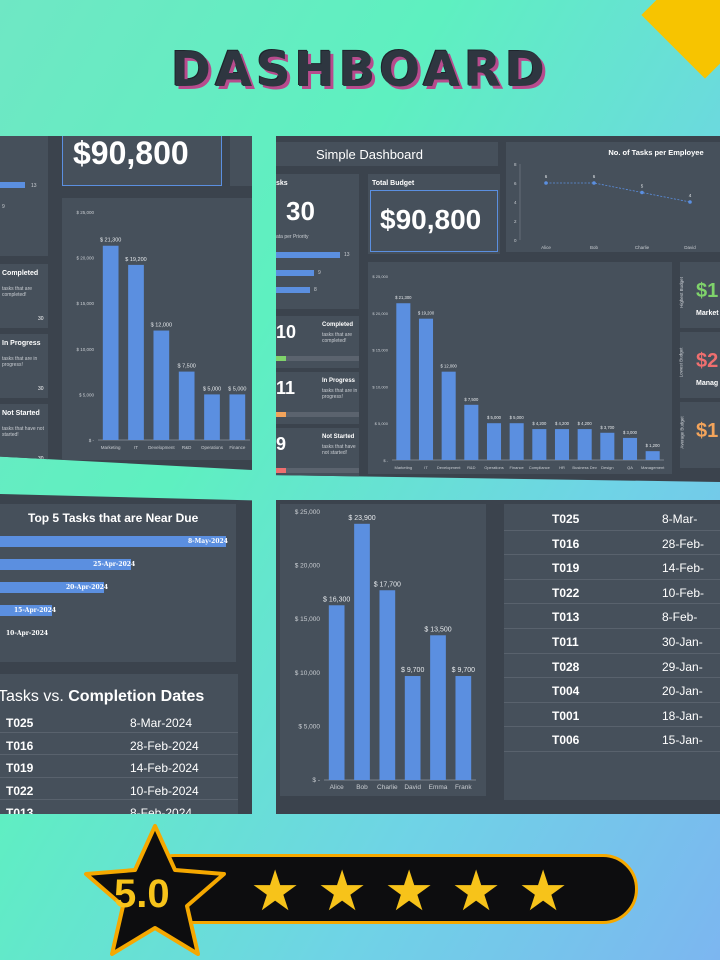  What do you see at coordinates (471, 399) in the screenshot?
I see `bar-data-label: $ 7,500` at bounding box center [471, 399].